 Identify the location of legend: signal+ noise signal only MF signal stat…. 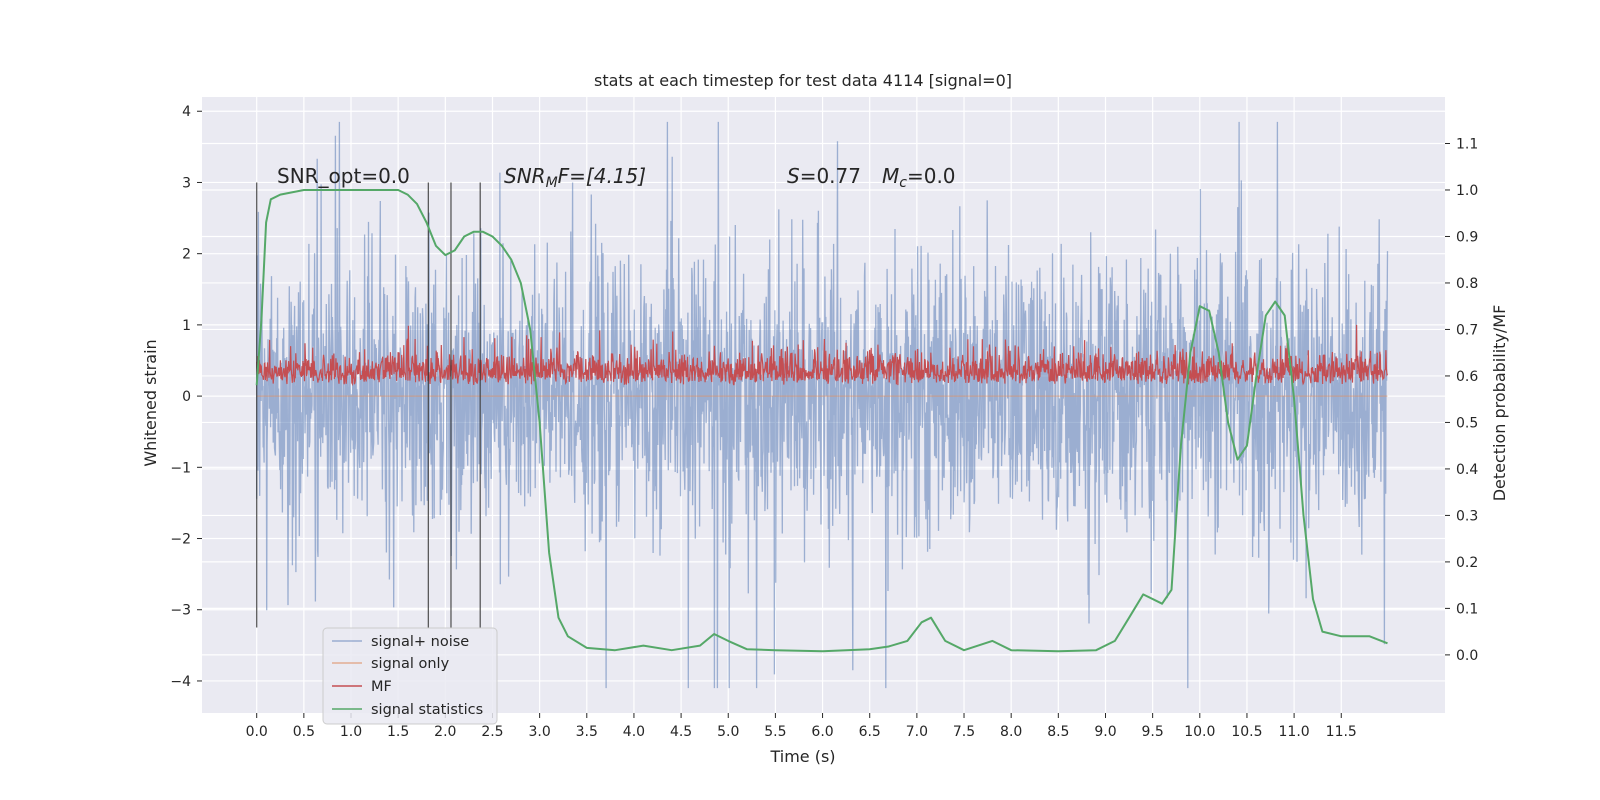
(410, 676).